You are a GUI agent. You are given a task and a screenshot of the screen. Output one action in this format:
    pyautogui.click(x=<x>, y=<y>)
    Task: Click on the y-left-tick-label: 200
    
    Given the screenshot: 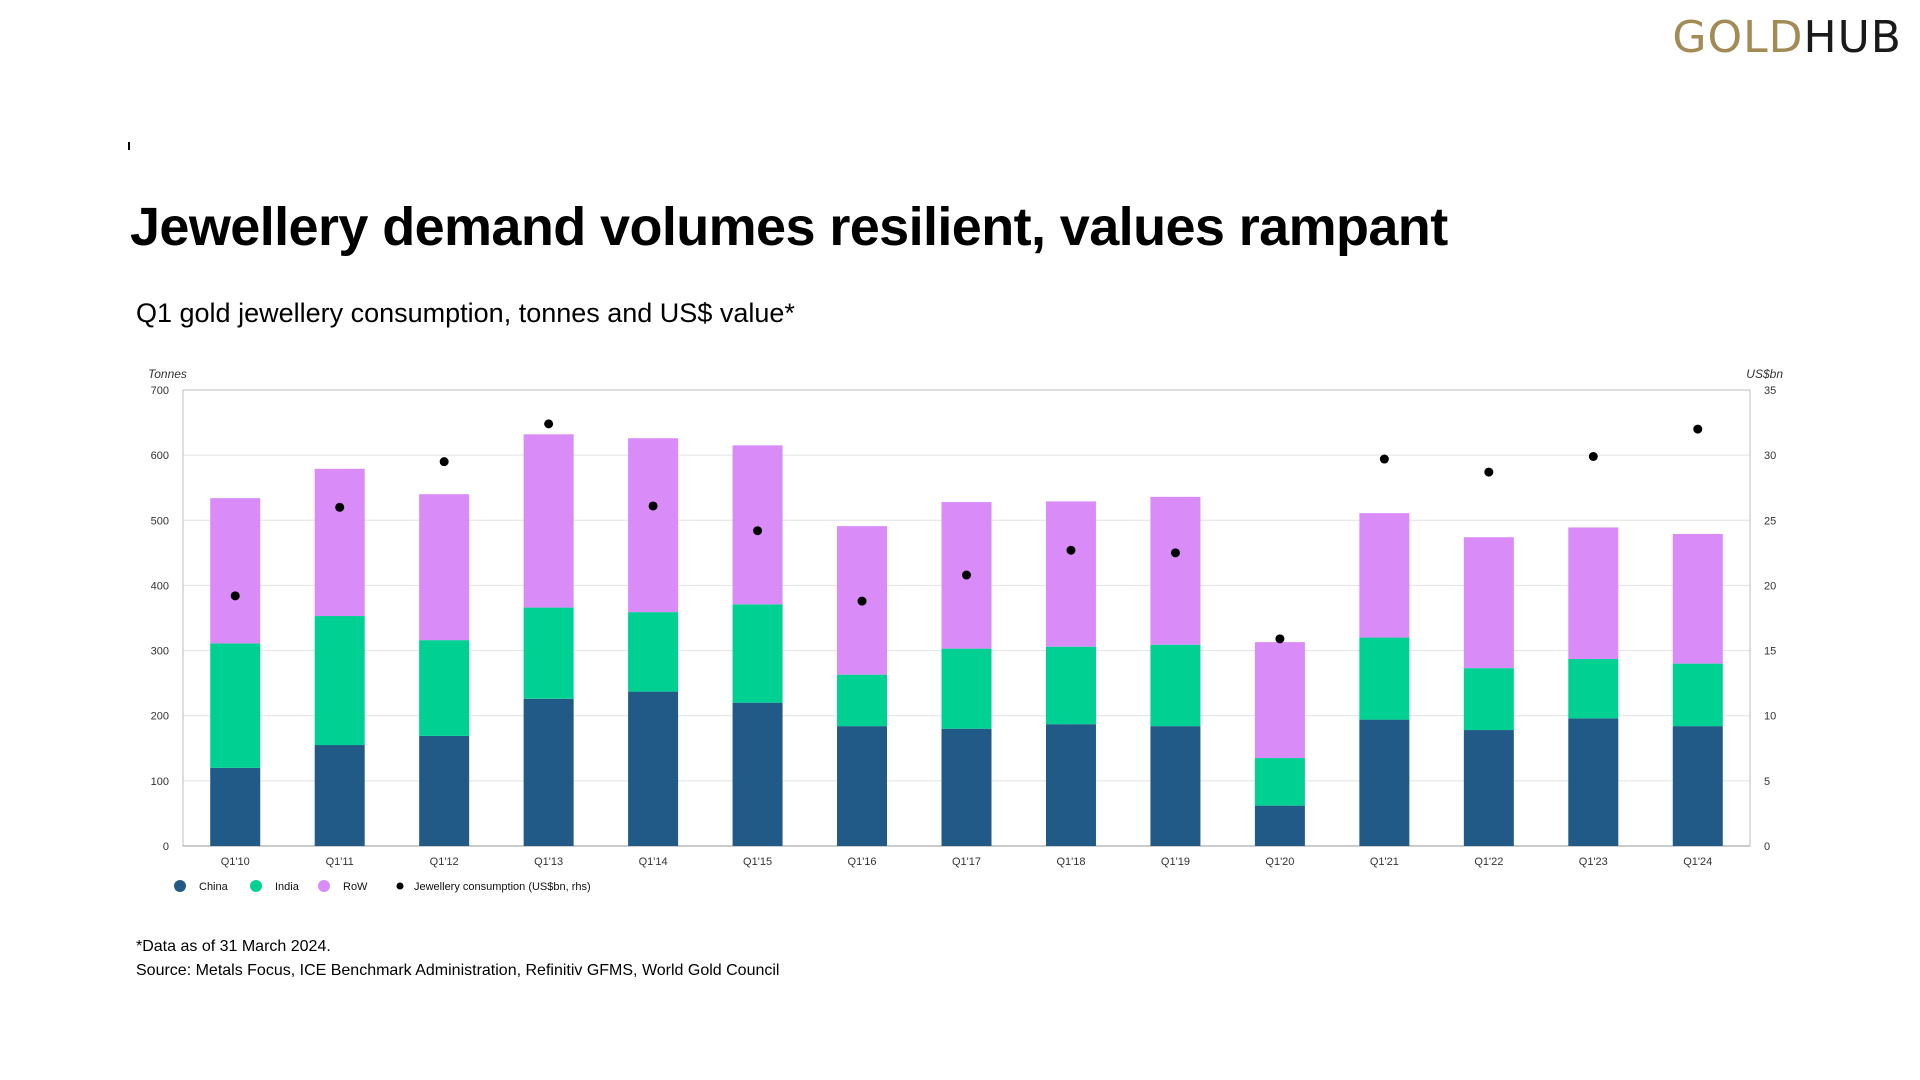 What is the action you would take?
    pyautogui.click(x=160, y=717)
    